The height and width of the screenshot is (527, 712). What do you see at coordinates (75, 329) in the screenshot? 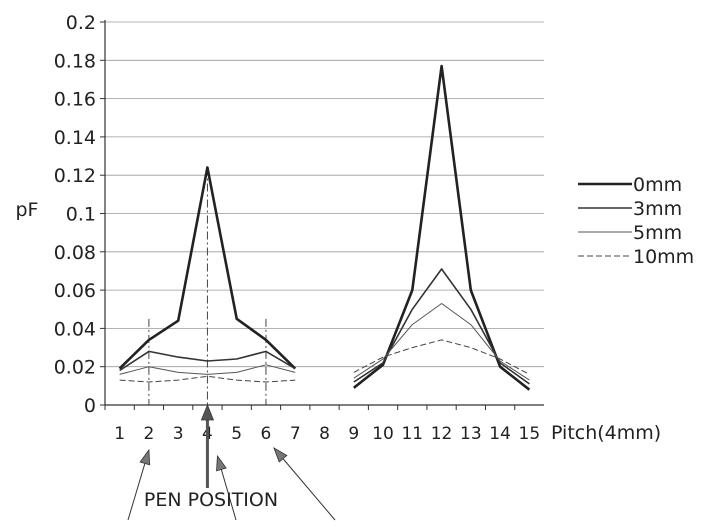
I see `y-tick-label: 0.04` at bounding box center [75, 329].